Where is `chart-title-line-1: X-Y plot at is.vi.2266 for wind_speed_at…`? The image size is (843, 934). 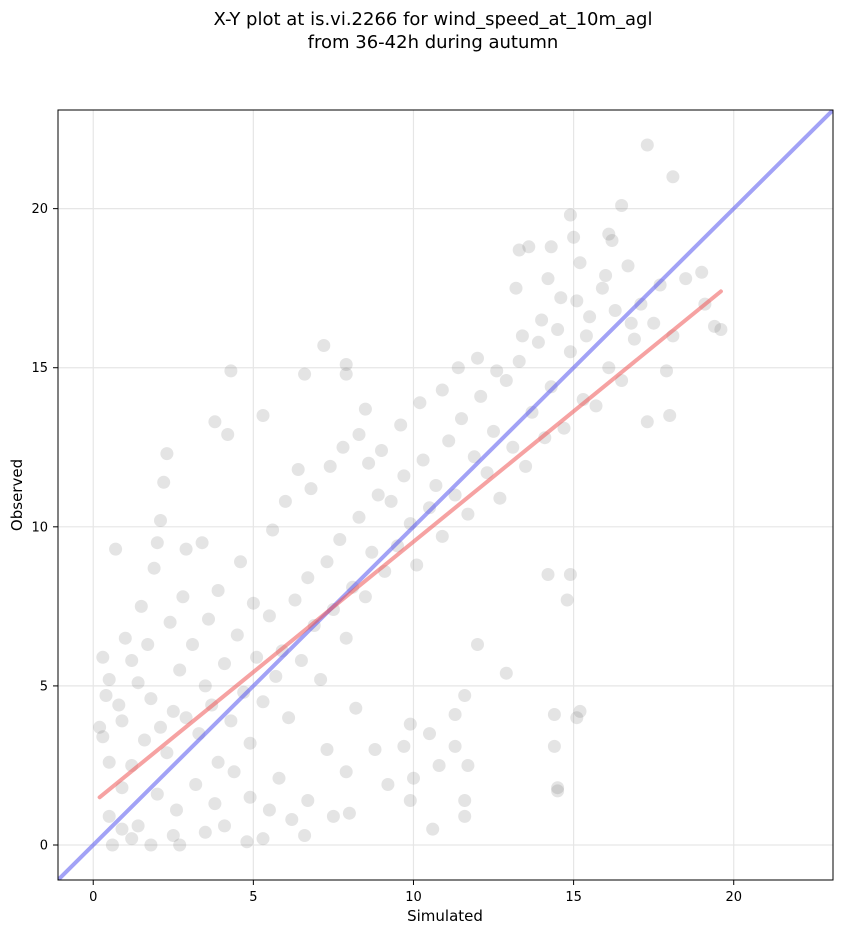 chart-title-line-1: X-Y plot at is.vi.2266 for wind_speed_at… is located at coordinates (433, 19).